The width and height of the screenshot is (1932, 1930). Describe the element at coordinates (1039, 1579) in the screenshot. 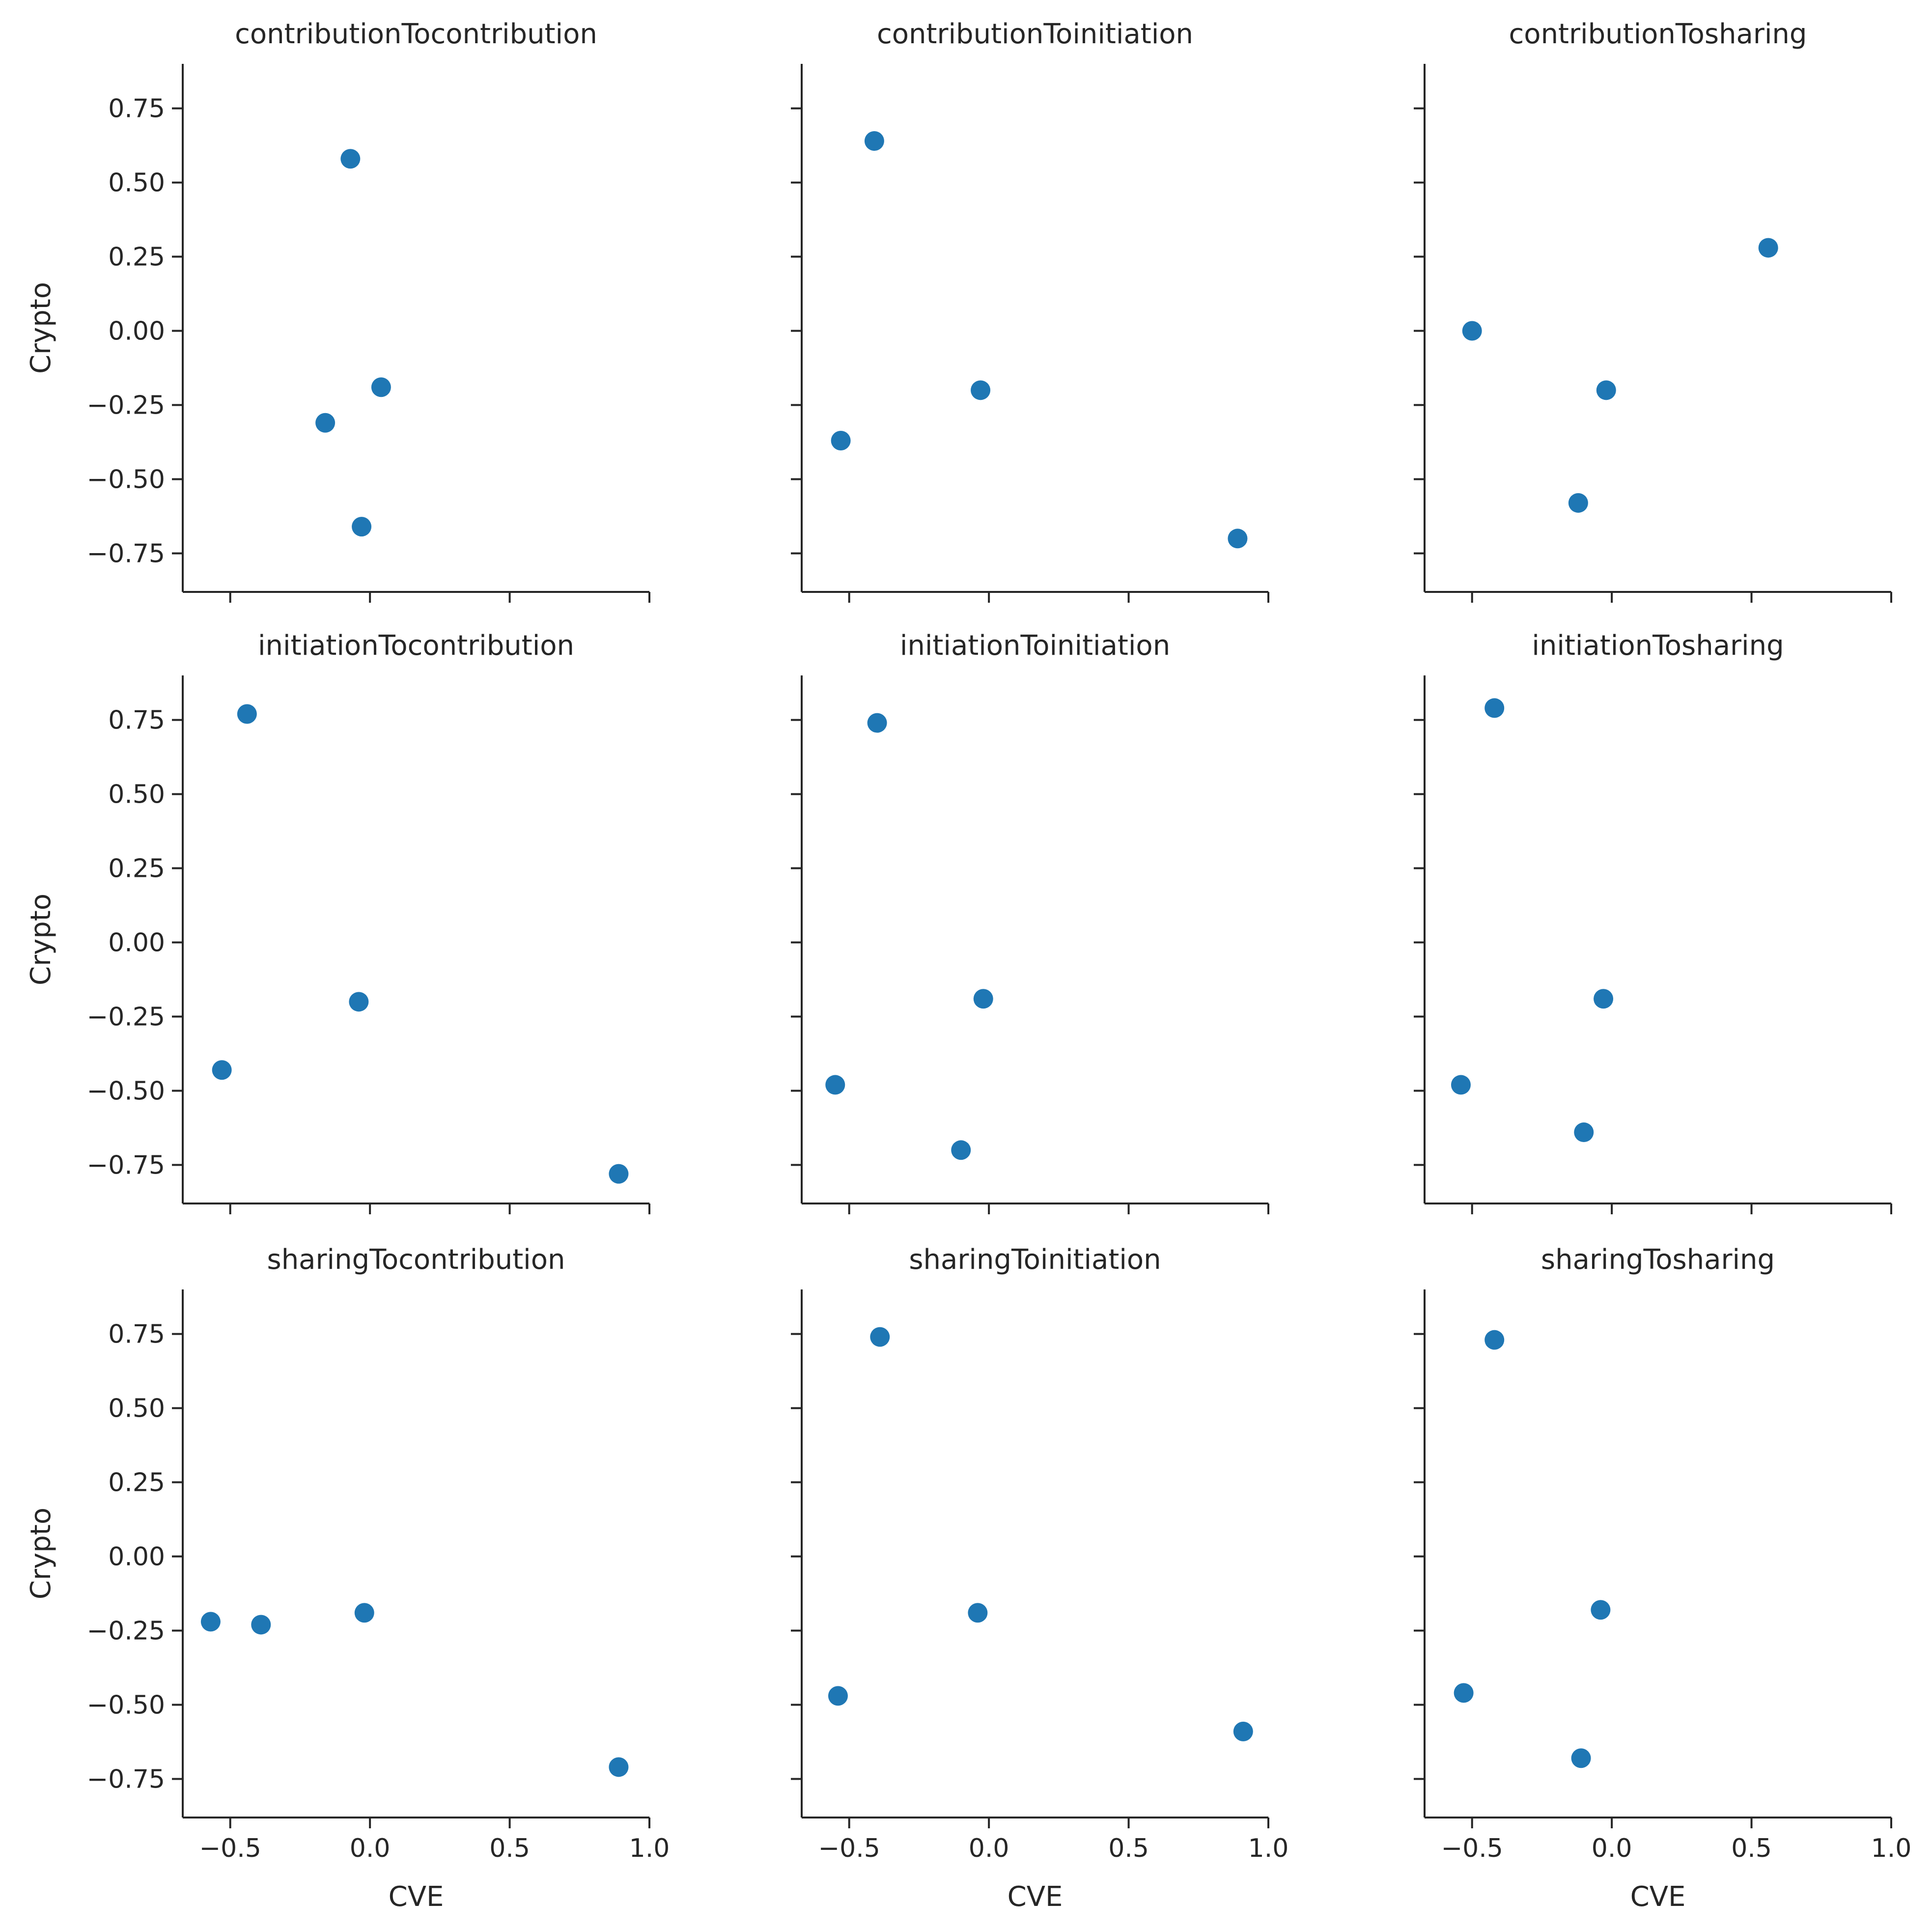

I see `facet-panel: sharingToinitiation −0.5 0.0 0.5 1.0 CVE` at that location.